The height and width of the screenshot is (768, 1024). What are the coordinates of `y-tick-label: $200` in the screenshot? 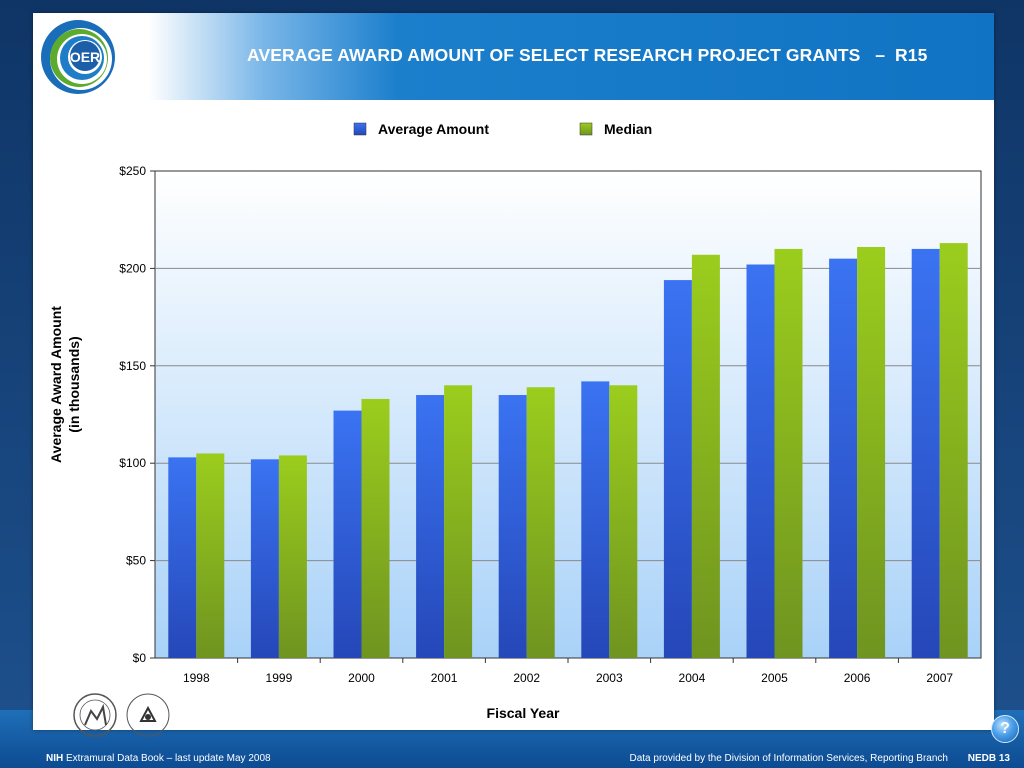 It's located at (132, 268).